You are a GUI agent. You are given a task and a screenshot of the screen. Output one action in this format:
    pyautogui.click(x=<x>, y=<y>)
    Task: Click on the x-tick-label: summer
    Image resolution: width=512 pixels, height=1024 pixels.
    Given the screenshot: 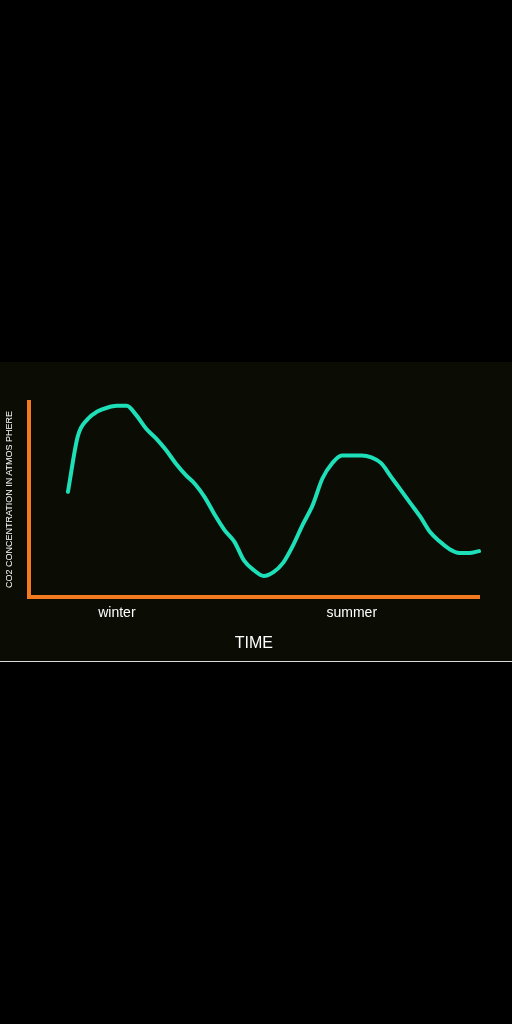 What is the action you would take?
    pyautogui.click(x=352, y=612)
    